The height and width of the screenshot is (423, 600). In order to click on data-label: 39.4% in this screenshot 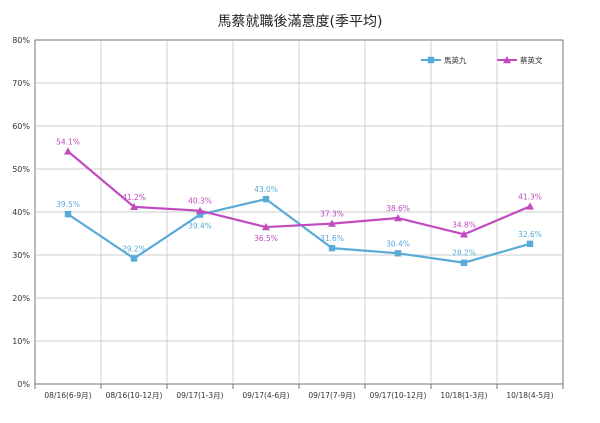, I will do `click(200, 226)`.